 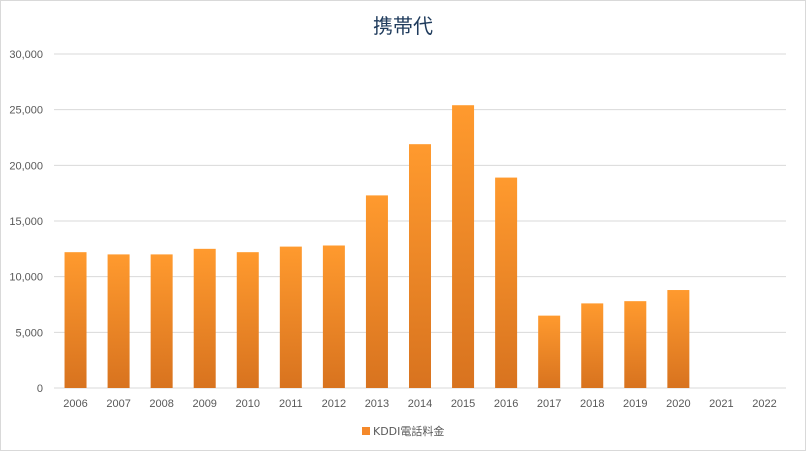 What do you see at coordinates (549, 351) in the screenshot?
I see `bar-2017` at bounding box center [549, 351].